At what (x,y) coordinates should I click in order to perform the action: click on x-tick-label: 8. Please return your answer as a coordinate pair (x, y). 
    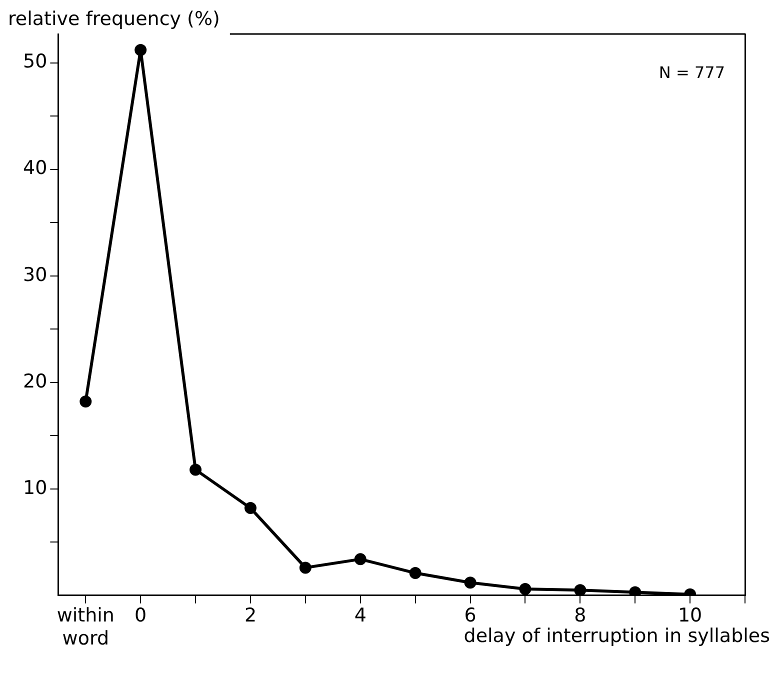
    Looking at the image, I should click on (580, 615).